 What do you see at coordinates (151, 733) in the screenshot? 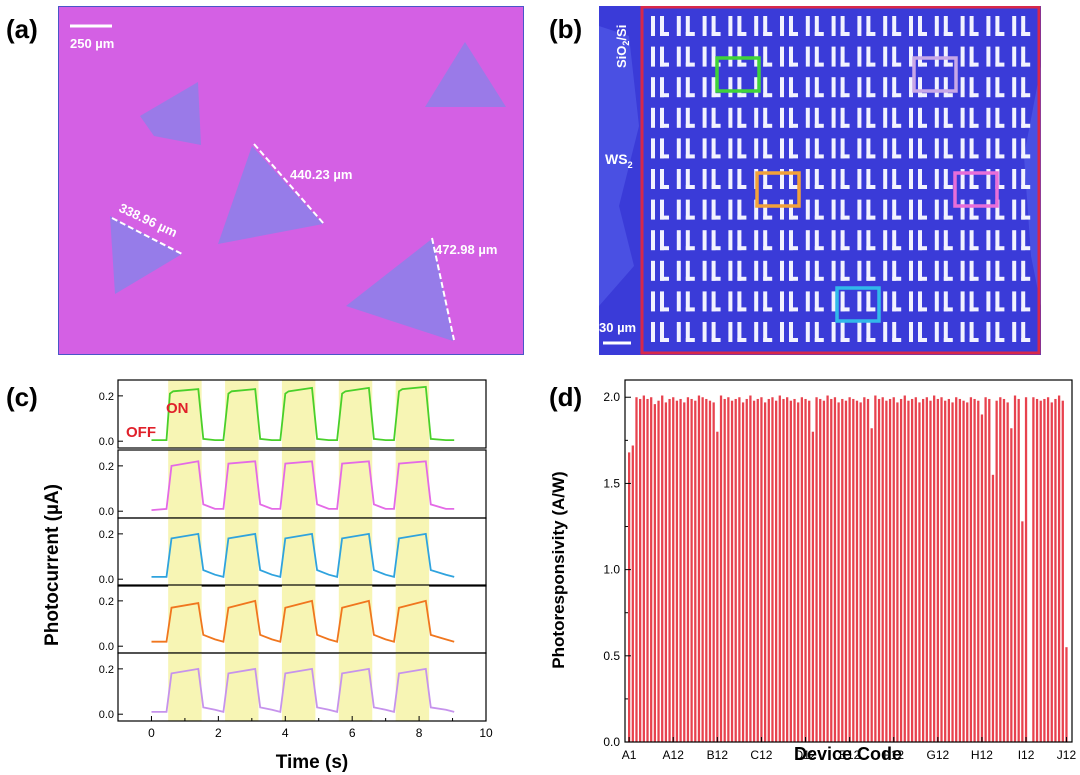
I see `x-tick-label: 0` at bounding box center [151, 733].